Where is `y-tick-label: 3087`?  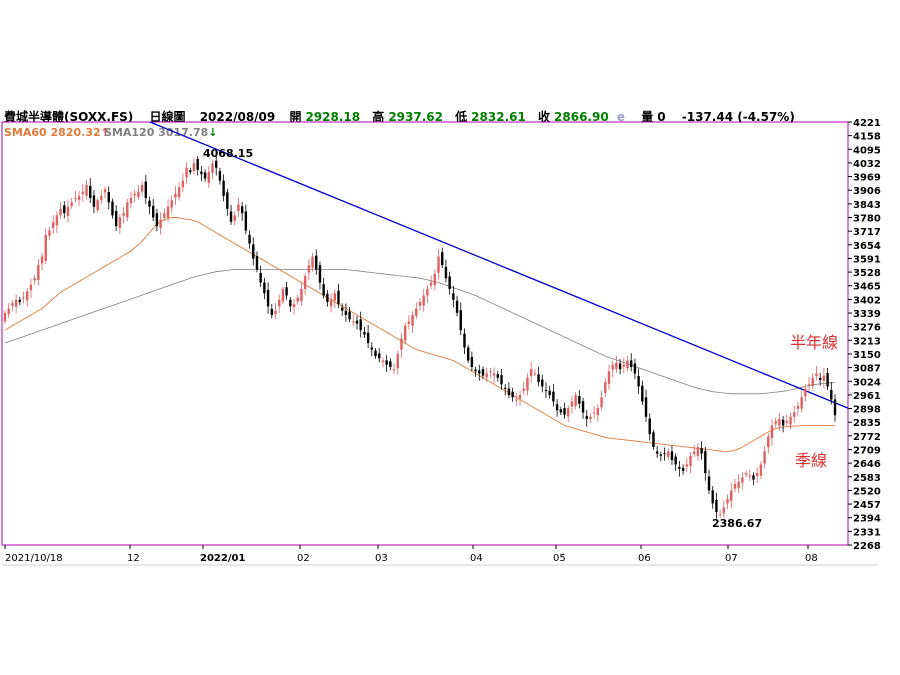 y-tick-label: 3087 is located at coordinates (867, 369).